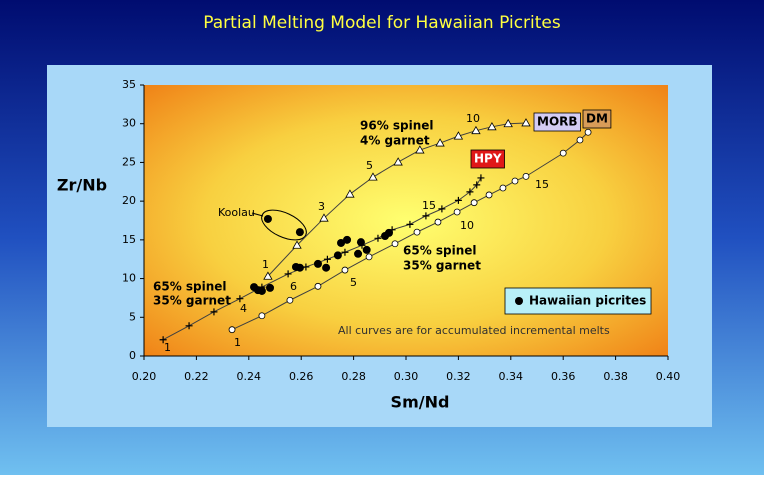  Describe the element at coordinates (257, 214) in the screenshot. I see `koolau-leader` at that location.